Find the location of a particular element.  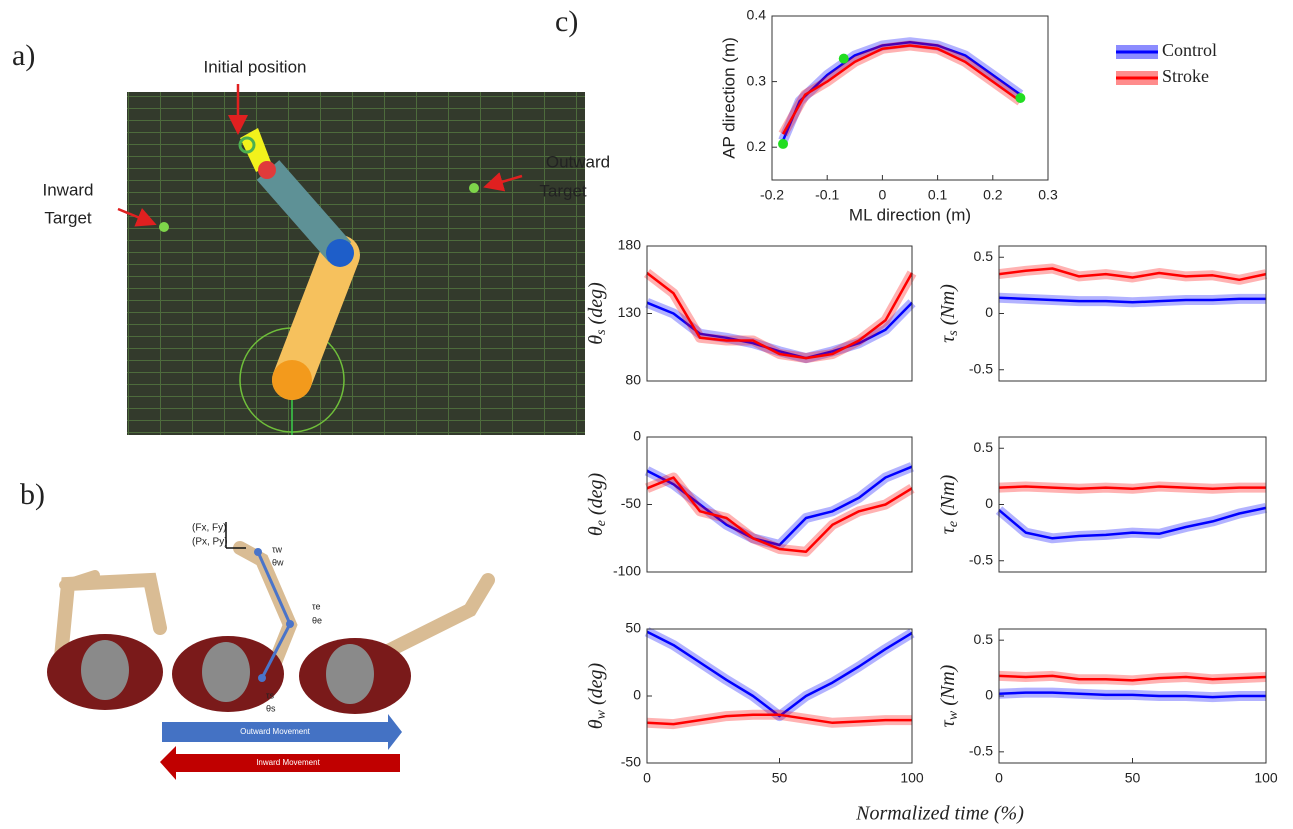

y-axis-label: τe (Nm) is located at coordinates (949, 504).